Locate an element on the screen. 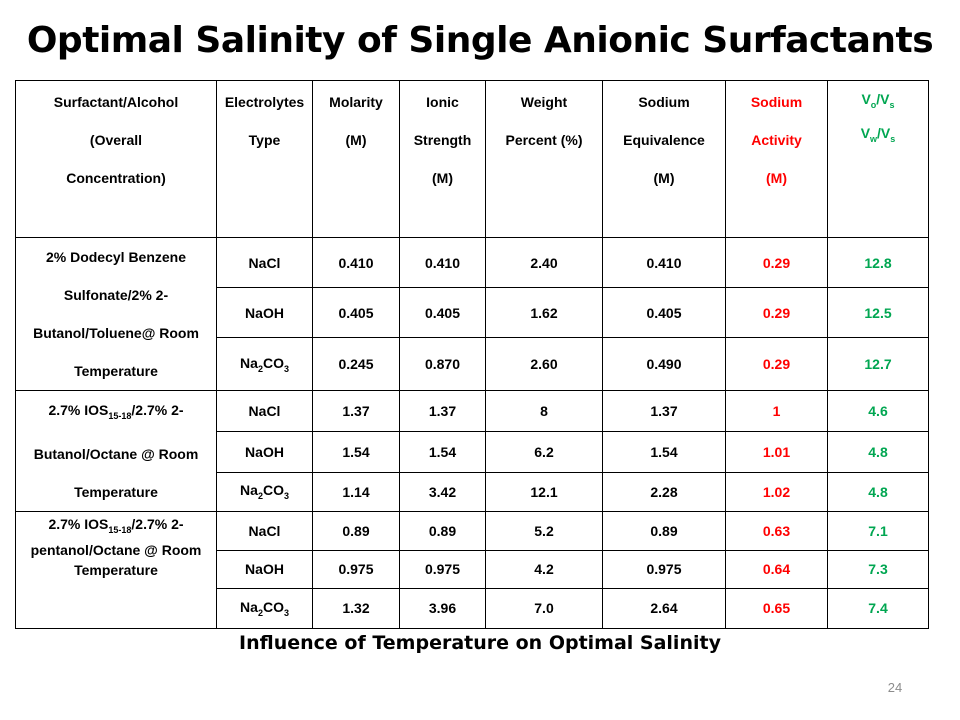 Image resolution: width=960 pixels, height=720 pixels. ionic-cell: 1.54 is located at coordinates (442, 451).